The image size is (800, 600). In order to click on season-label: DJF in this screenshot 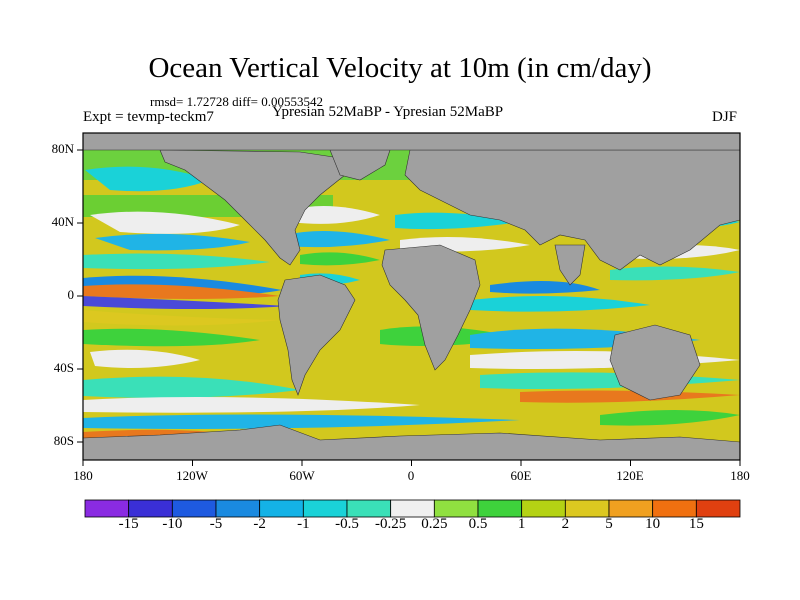, I will do `click(725, 117)`.